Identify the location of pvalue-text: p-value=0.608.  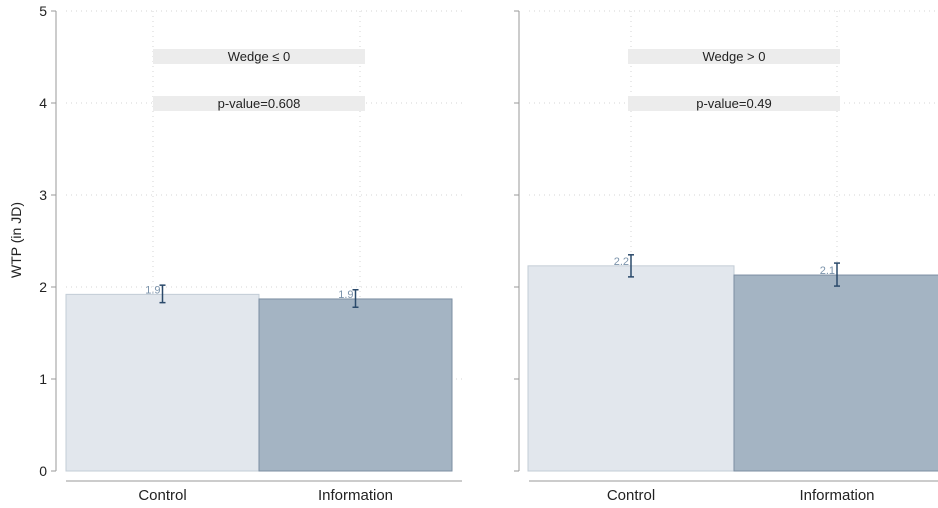
(259, 103).